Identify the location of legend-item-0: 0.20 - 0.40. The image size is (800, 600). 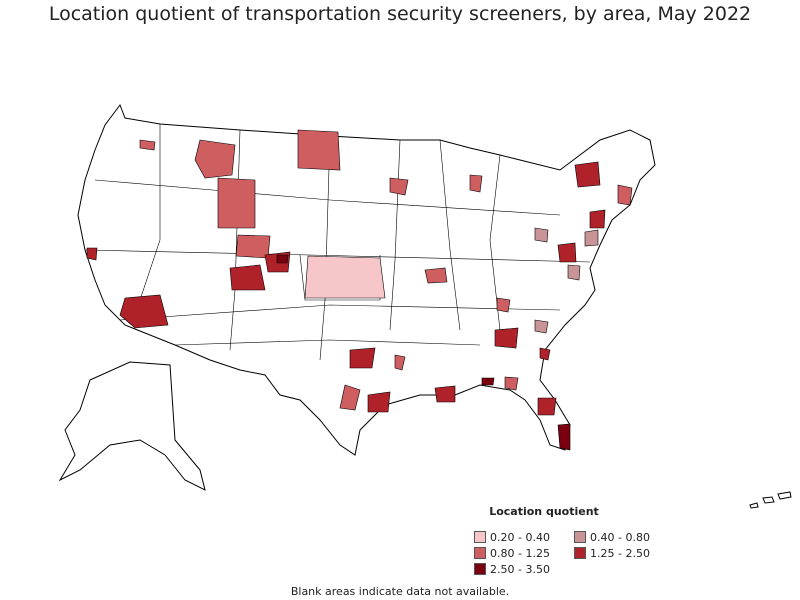
(512, 537).